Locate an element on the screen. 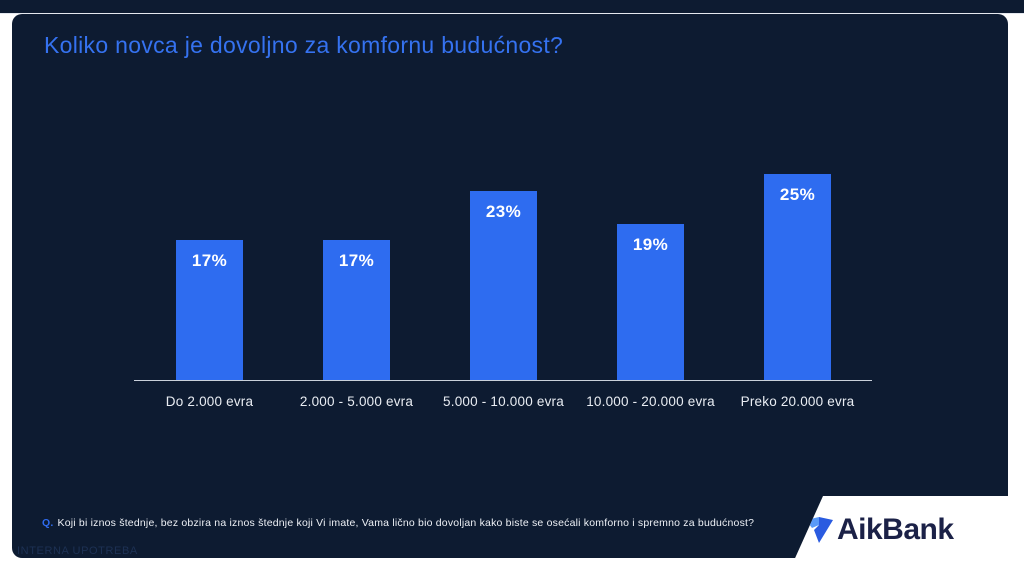  bank-logo: AikBank is located at coordinates (879, 530).